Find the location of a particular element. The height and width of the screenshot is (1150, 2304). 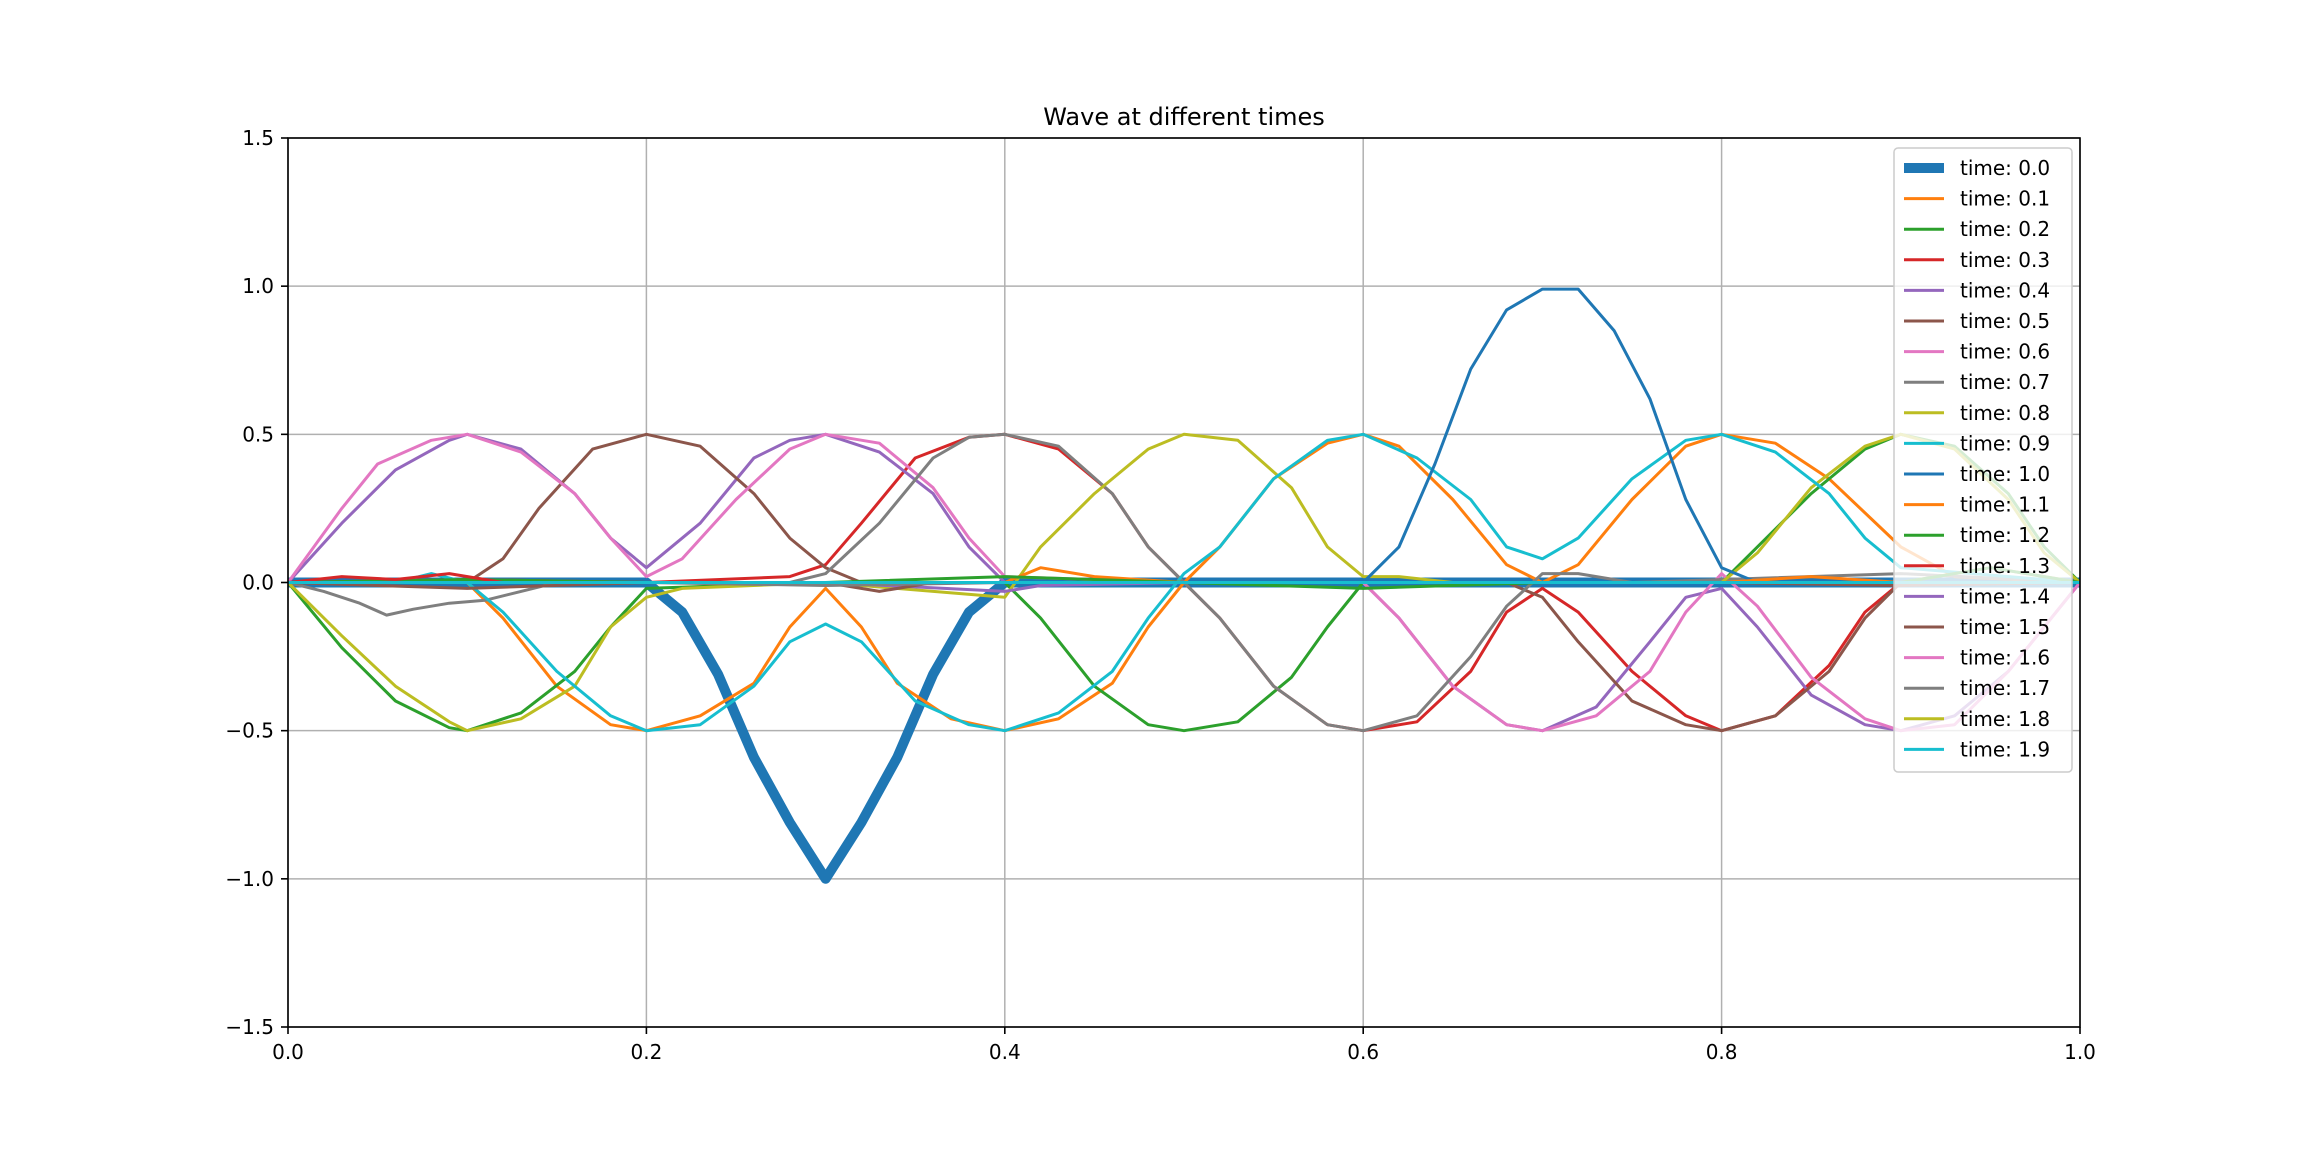

legend-label-1: time: 0.1 is located at coordinates (2005, 199).